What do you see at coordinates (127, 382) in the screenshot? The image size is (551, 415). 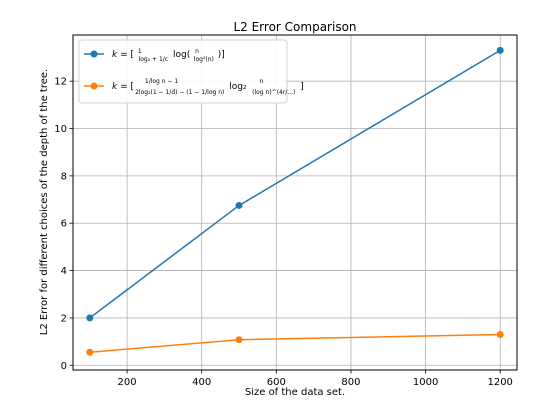 I see `x-tick-label: 200` at bounding box center [127, 382].